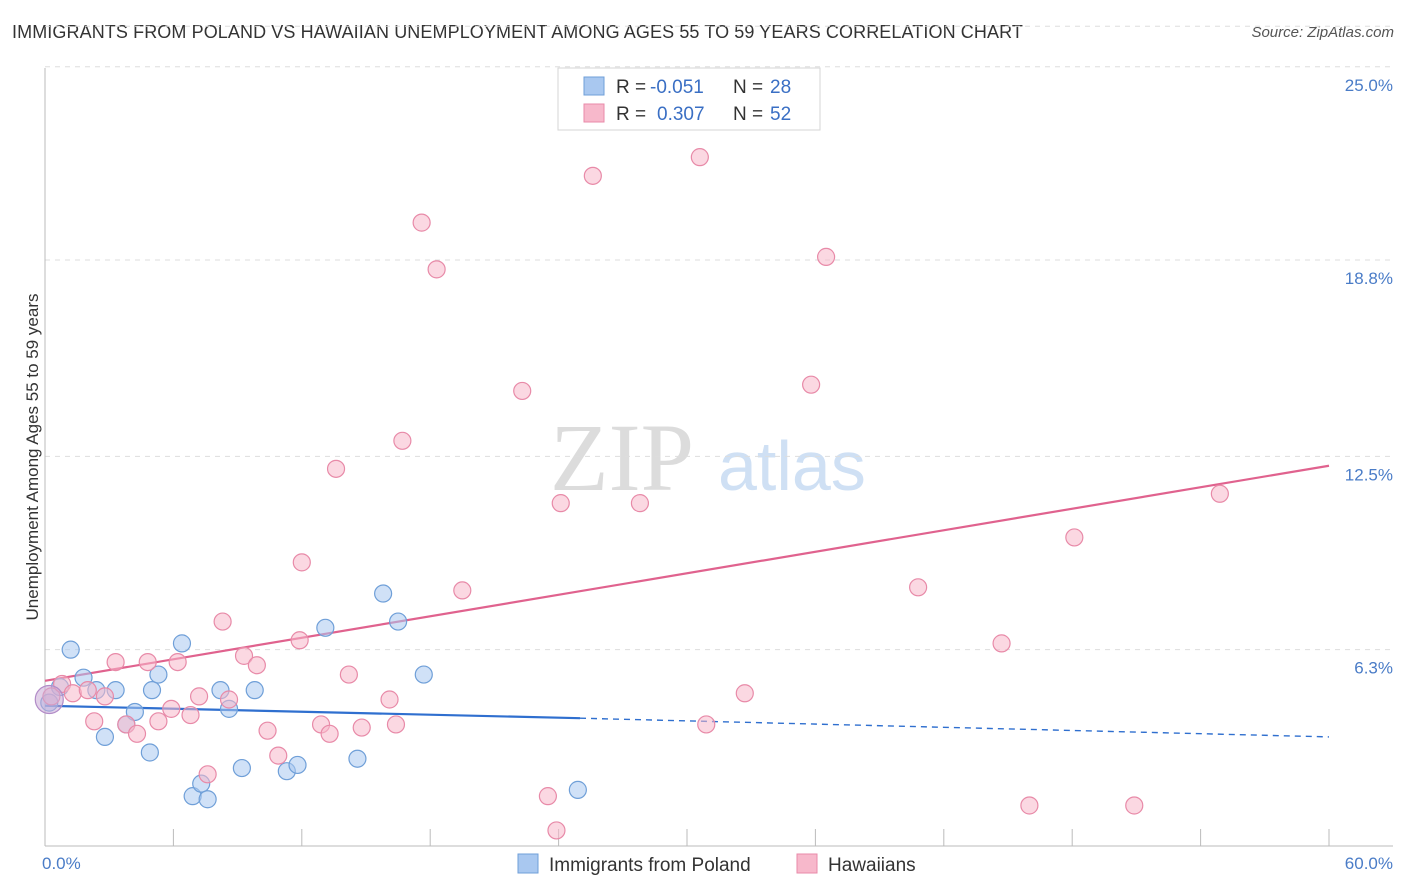 The height and width of the screenshot is (892, 1406). What do you see at coordinates (622, 457) in the screenshot?
I see `watermark-zip: ZIP` at bounding box center [622, 457].